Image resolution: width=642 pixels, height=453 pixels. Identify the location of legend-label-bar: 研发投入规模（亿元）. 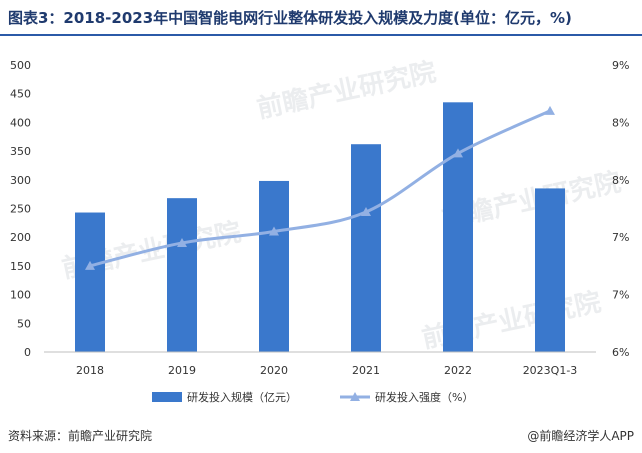
(242, 397).